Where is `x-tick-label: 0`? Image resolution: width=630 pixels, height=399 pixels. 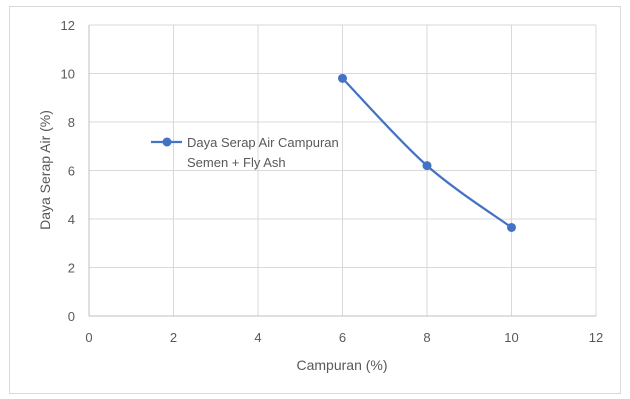
x-tick-label: 0 is located at coordinates (88, 337).